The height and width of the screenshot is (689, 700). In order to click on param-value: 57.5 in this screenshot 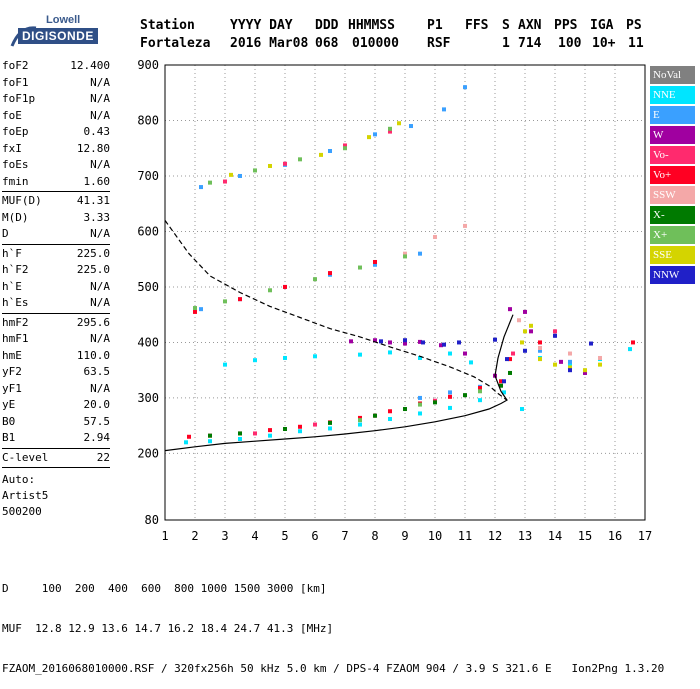, I will do `click(97, 421)`.